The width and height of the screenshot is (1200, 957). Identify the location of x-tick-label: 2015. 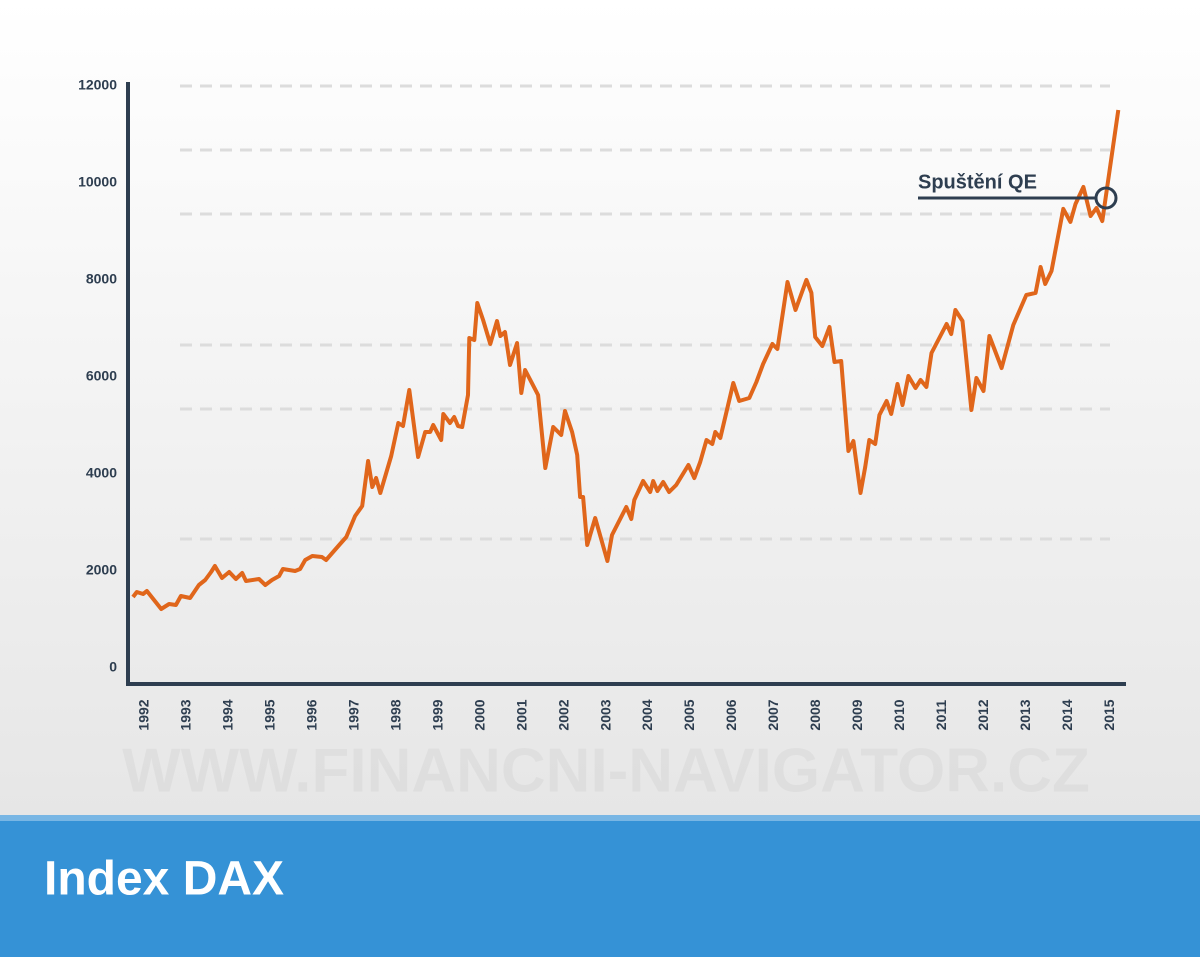
(1109, 714).